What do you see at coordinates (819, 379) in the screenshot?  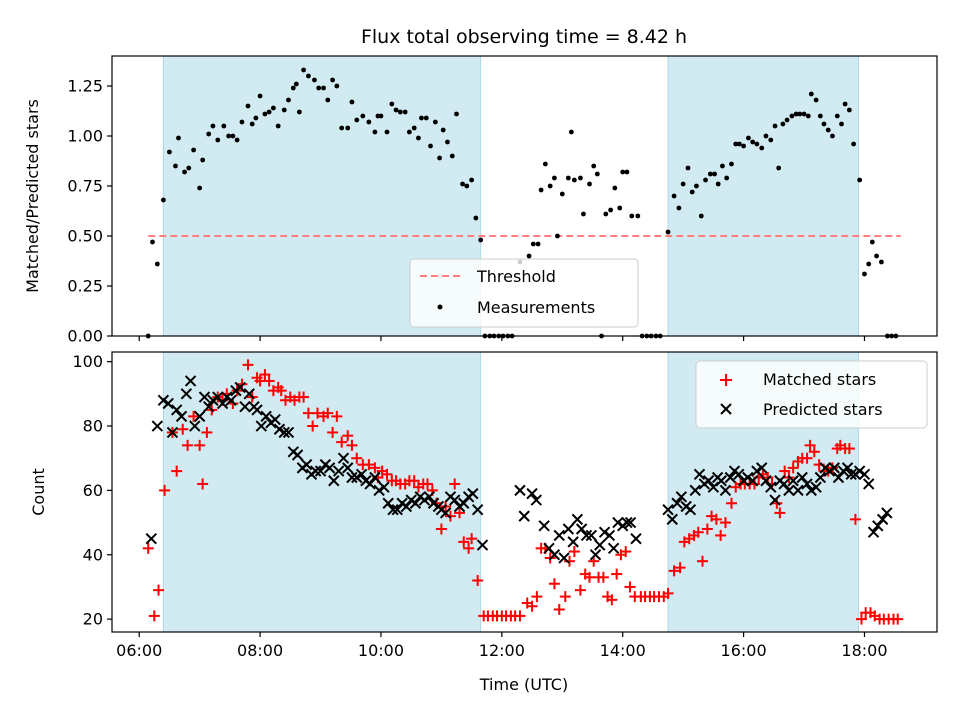 I see `legend-matched-label: Matched stars` at bounding box center [819, 379].